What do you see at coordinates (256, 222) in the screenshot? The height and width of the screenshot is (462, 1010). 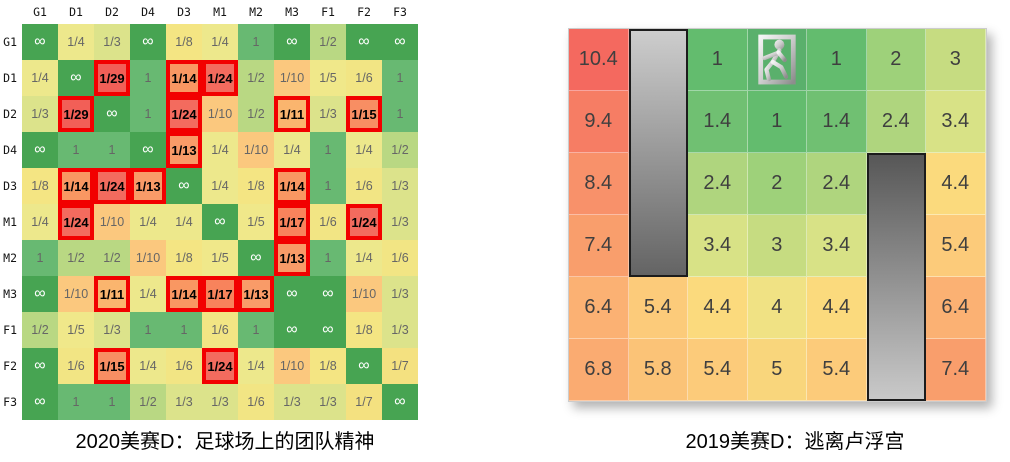 I see `matrix-cell: 1/5` at bounding box center [256, 222].